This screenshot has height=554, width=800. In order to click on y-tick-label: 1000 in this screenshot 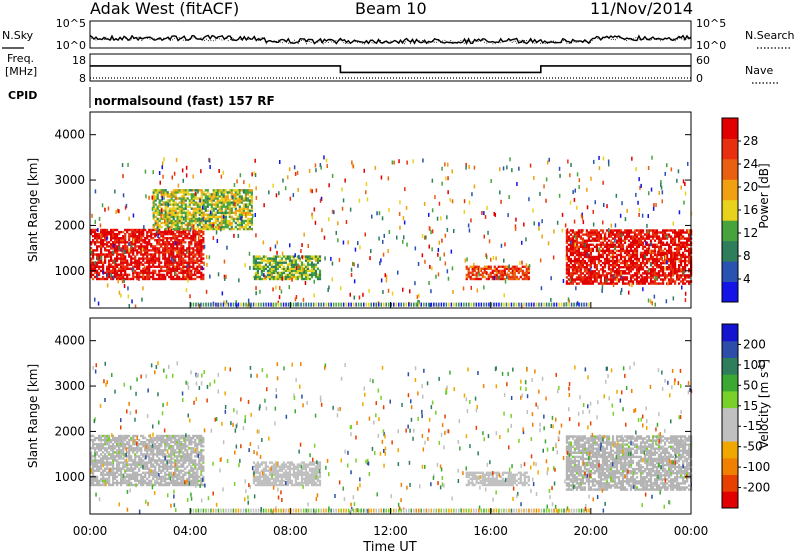, I will do `click(69, 271)`.